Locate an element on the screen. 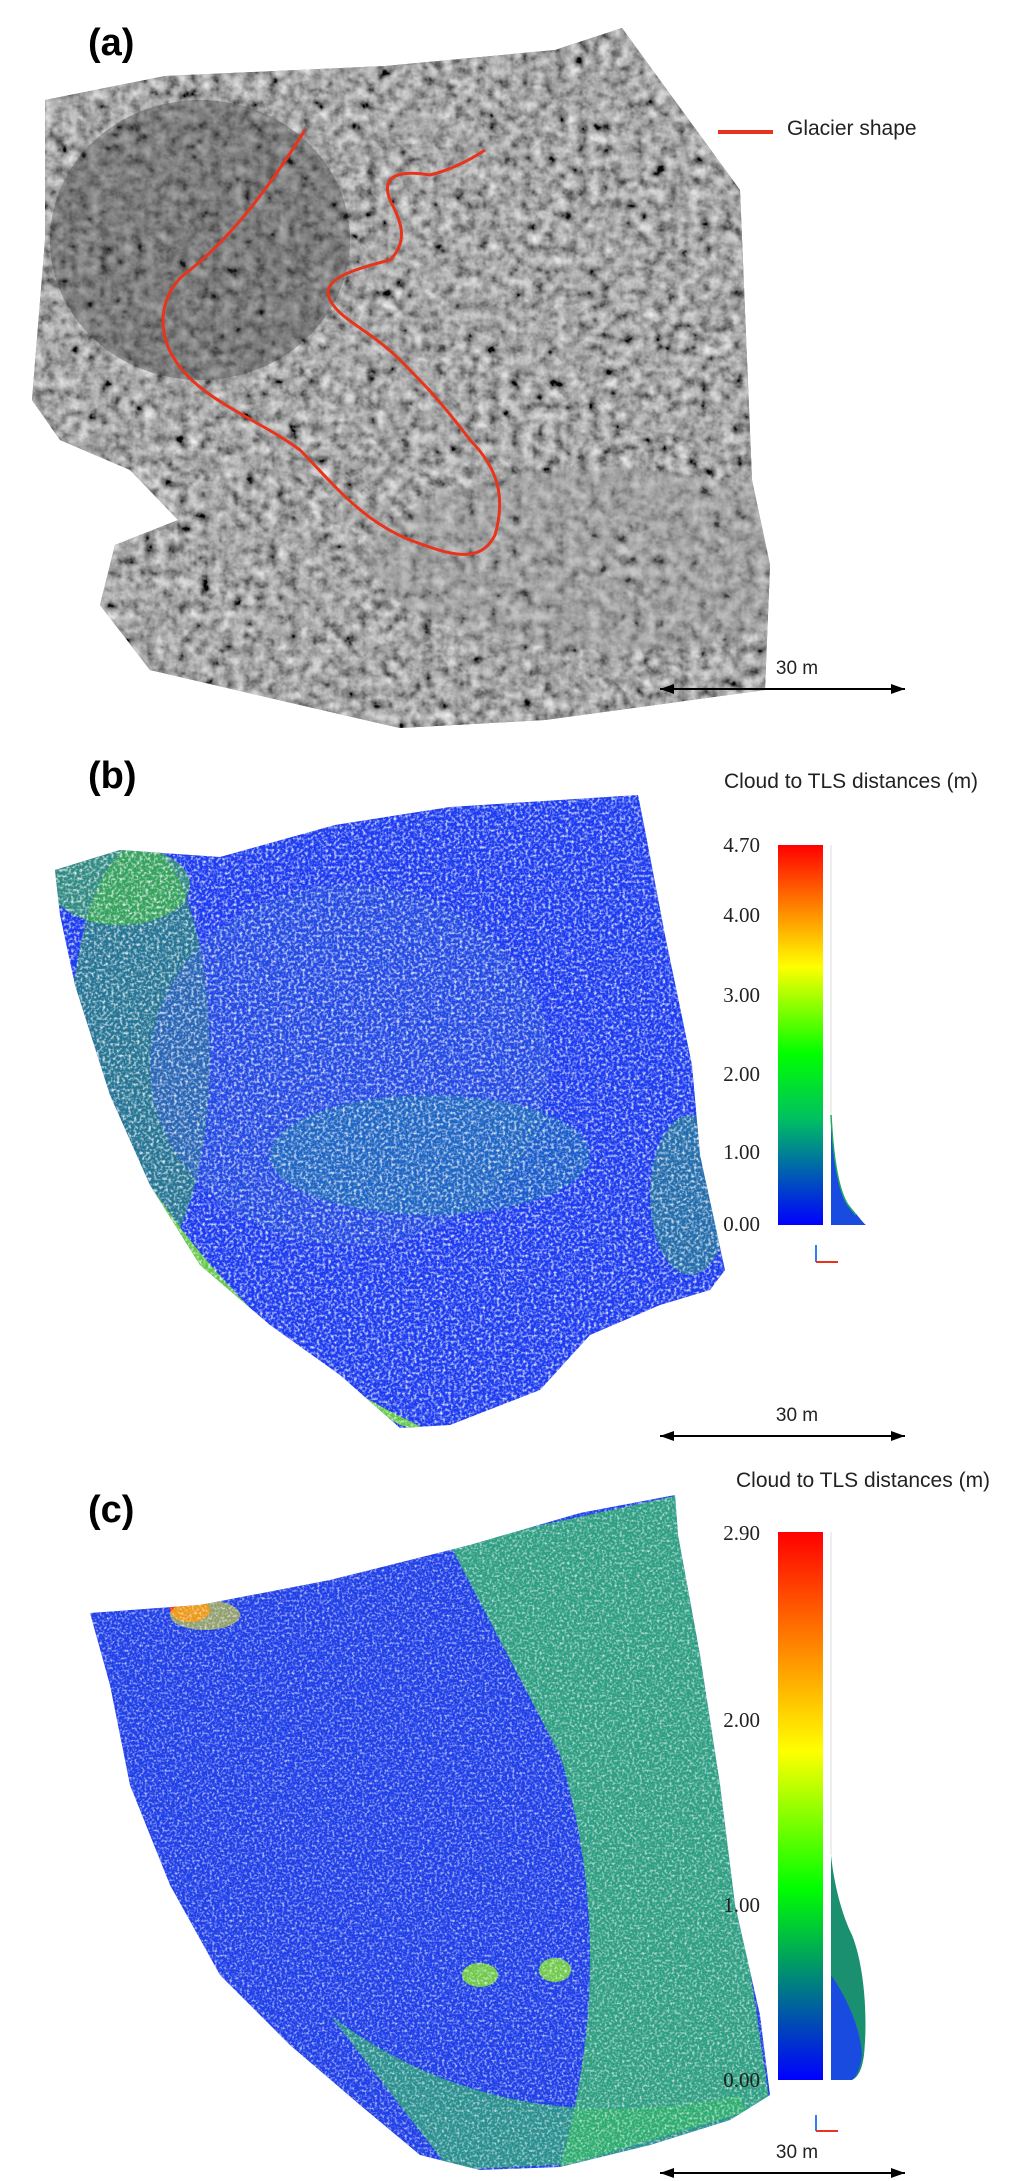  scale-label-b: 30 m is located at coordinates (797, 1415).